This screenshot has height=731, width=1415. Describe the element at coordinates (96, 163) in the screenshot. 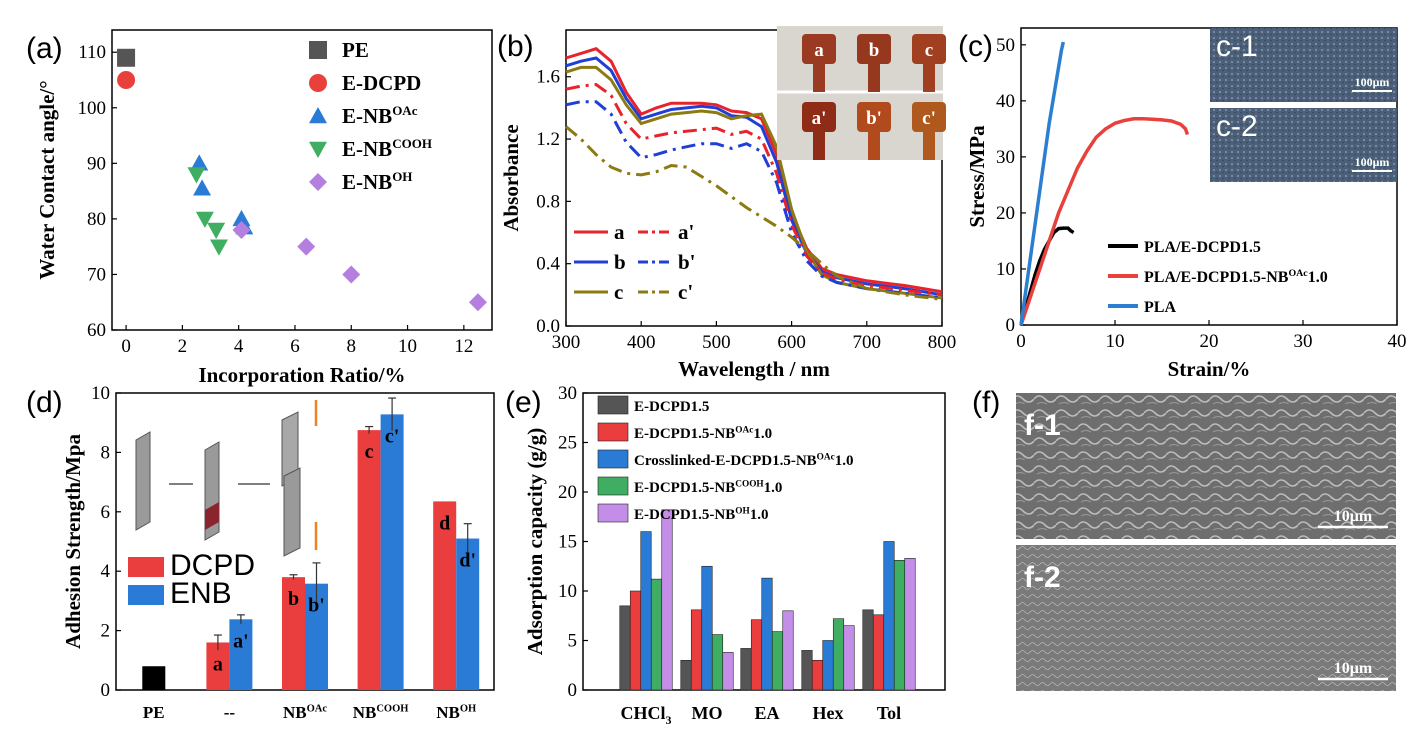

I see `chart-a-ytick-label: 90` at that location.